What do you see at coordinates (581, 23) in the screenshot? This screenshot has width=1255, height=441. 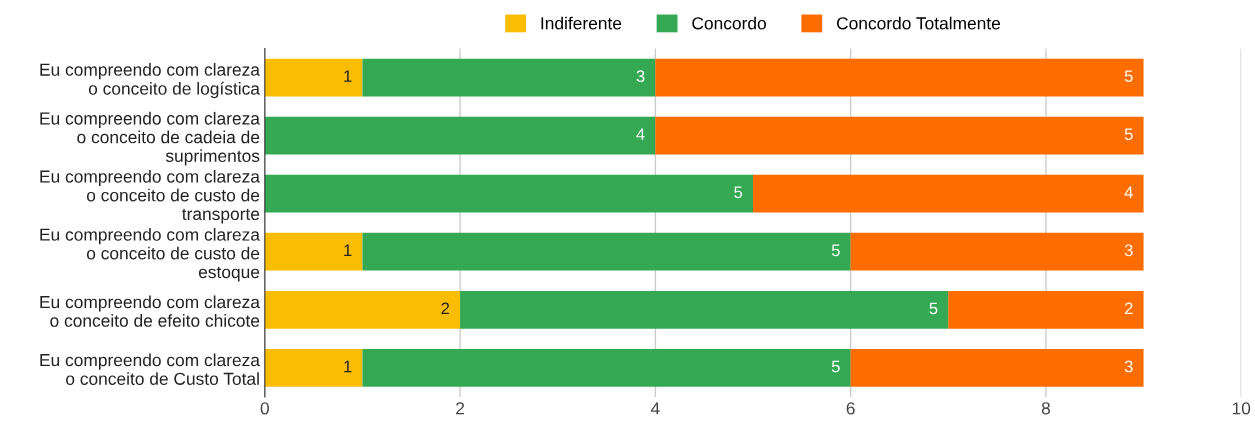 I see `legend-label: Indiferente` at bounding box center [581, 23].